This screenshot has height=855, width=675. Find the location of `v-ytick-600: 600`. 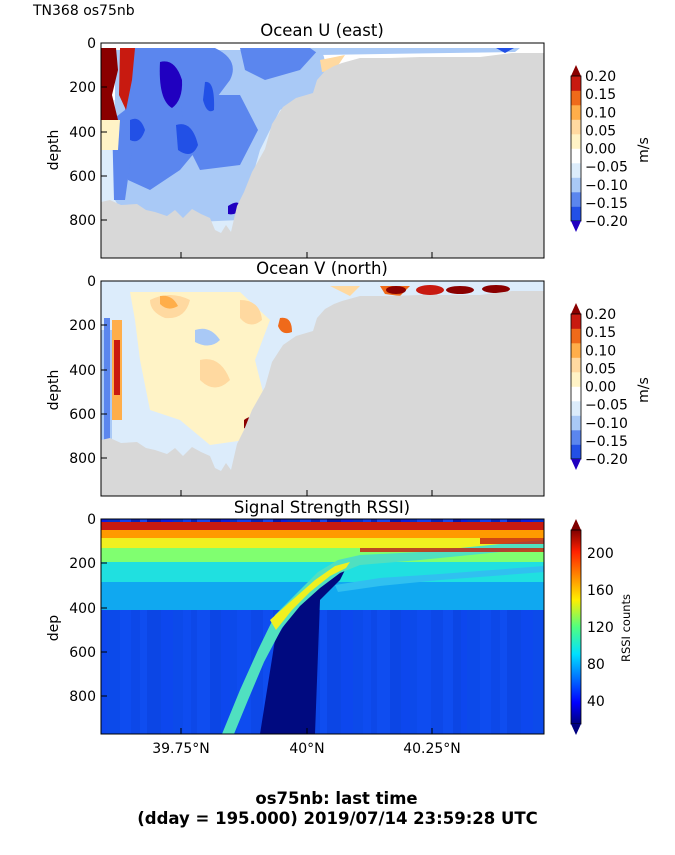

v-ytick-600: 600 is located at coordinates (82, 415).